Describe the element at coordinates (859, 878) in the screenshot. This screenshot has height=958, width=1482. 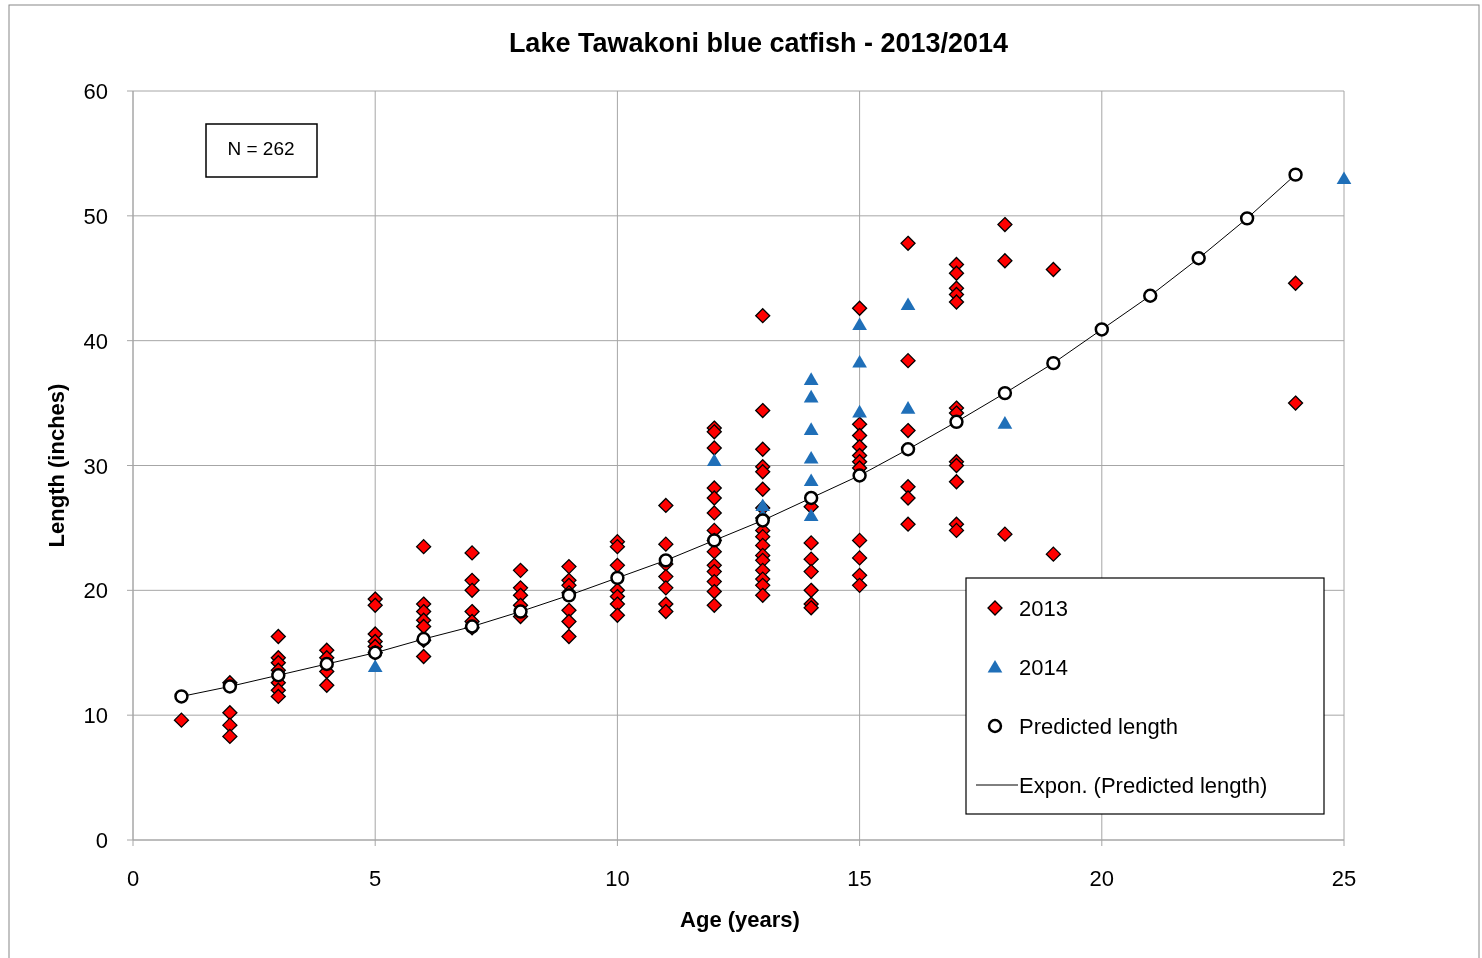
I see `x-tick-label: 15` at that location.